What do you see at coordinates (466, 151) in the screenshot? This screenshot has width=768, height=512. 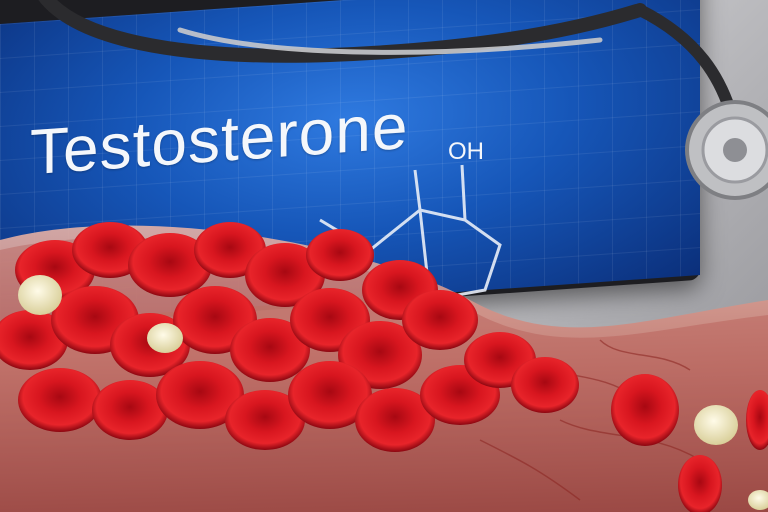 I see `formula-label: OH` at bounding box center [466, 151].